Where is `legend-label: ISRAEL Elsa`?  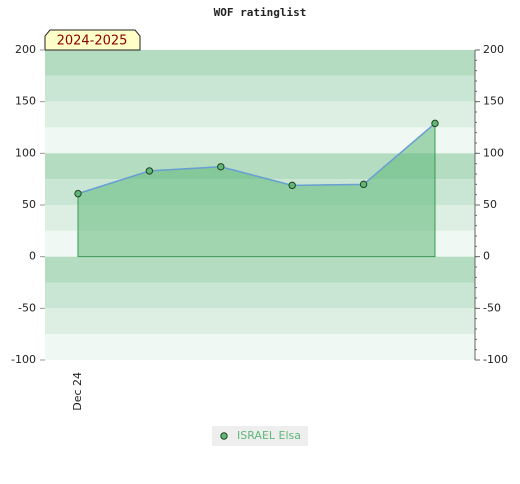
legend-label: ISRAEL Elsa is located at coordinates (269, 435).